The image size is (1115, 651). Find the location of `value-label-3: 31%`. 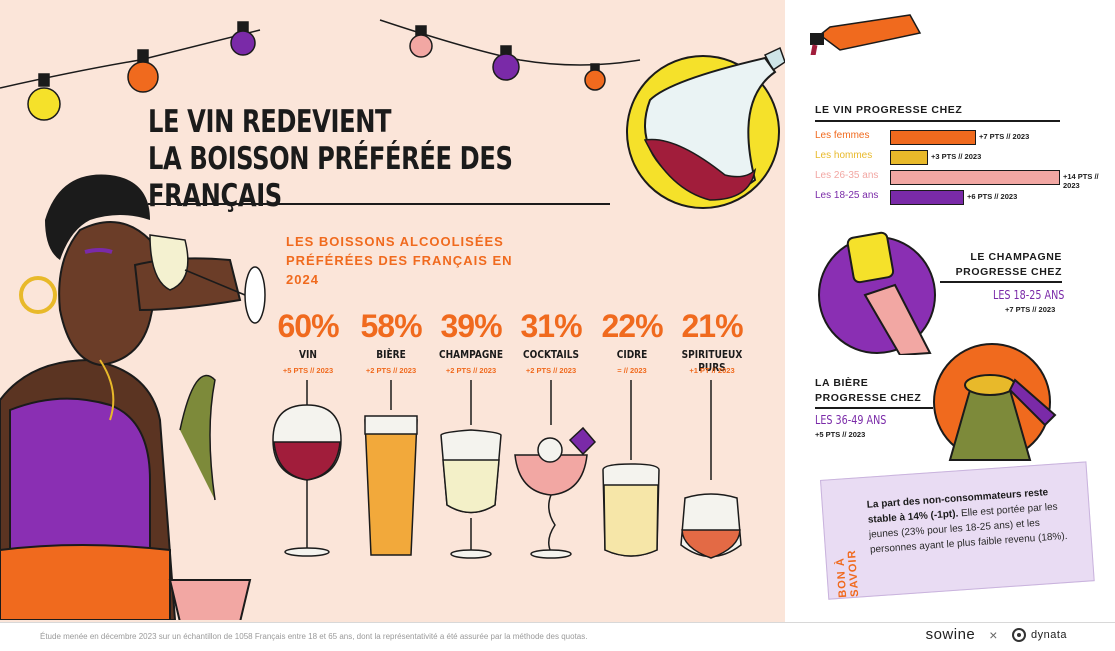

value-label-3: 31% is located at coordinates (551, 326).